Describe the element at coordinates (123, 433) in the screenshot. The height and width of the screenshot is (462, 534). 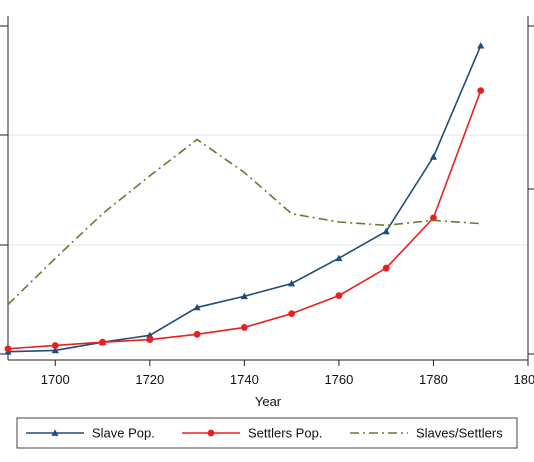
I see `slave-pop-legend-label: Slave Pop.` at that location.